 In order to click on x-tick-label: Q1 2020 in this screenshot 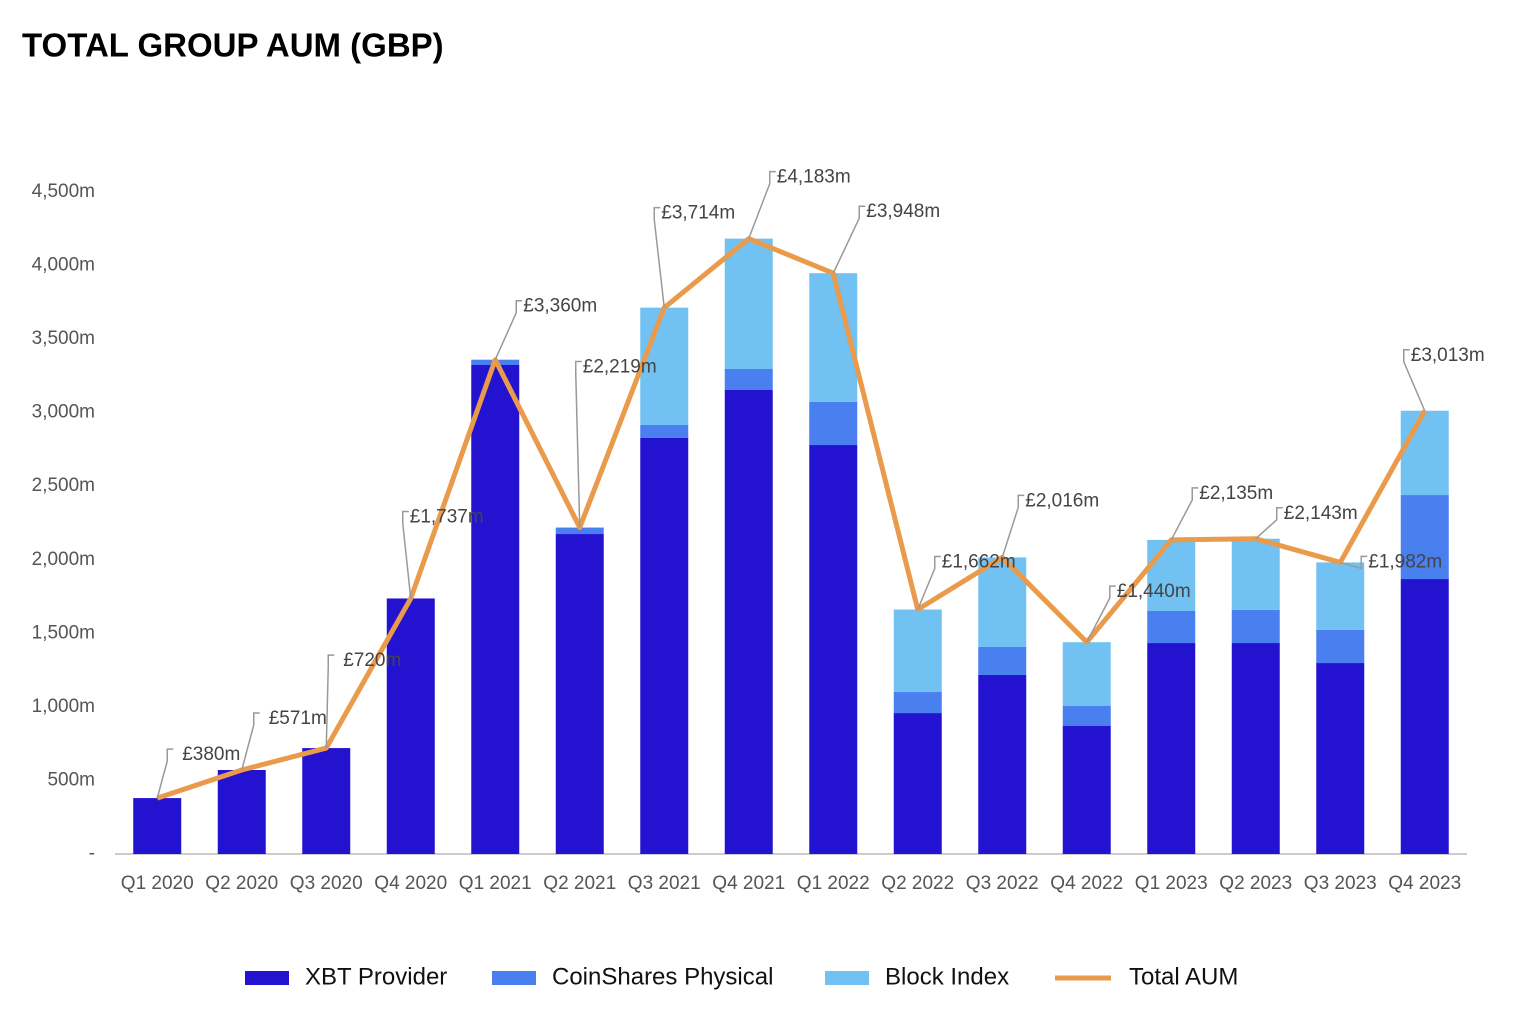, I will do `click(157, 883)`.